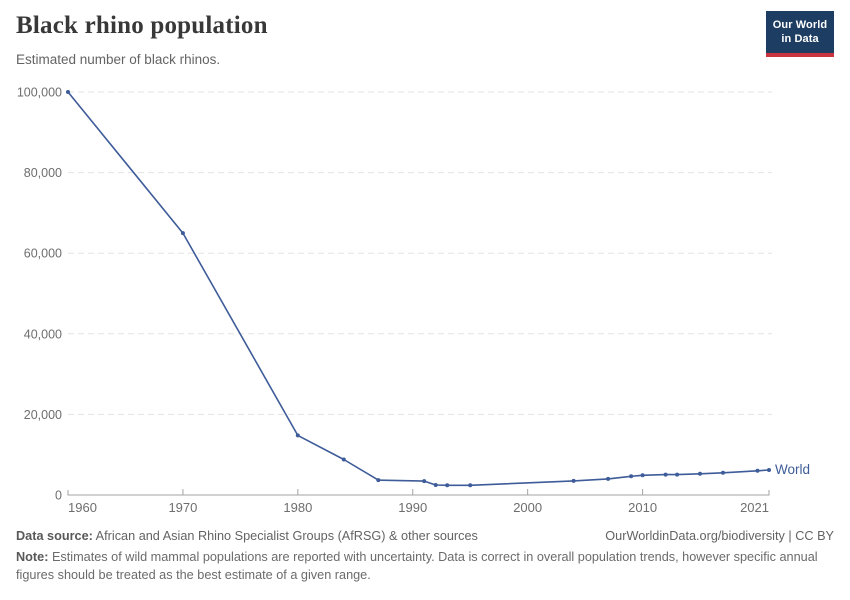  What do you see at coordinates (43, 254) in the screenshot?
I see `y-tick-label: 60,000` at bounding box center [43, 254].